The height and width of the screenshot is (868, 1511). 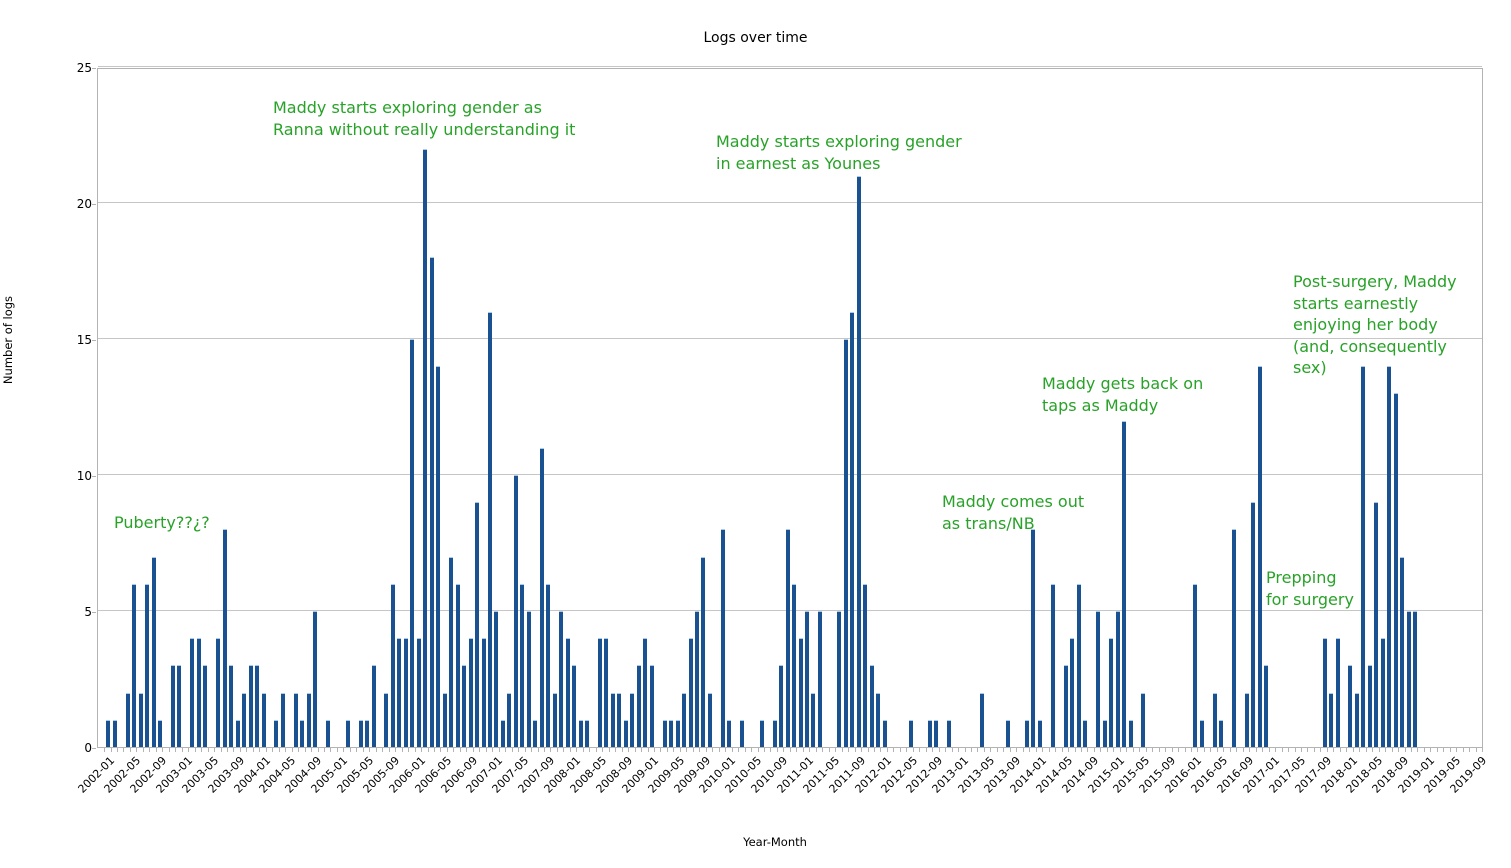 I want to click on annotation-line: sex), so click(x=1310, y=367).